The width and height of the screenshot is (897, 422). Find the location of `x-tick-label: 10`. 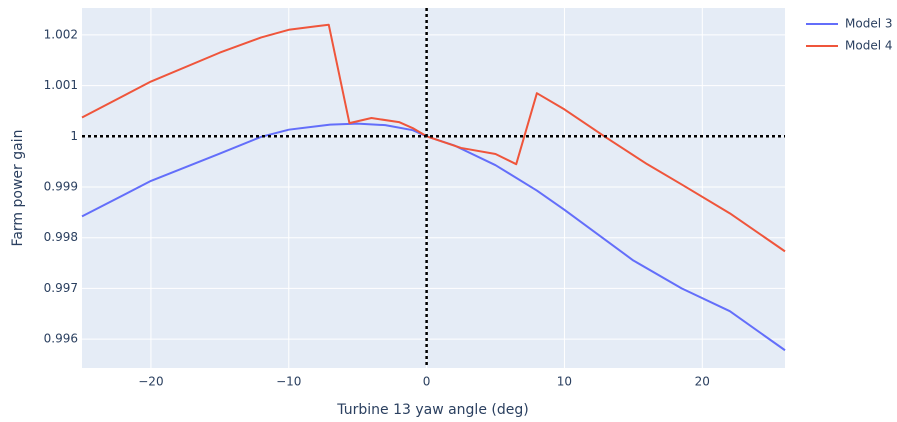

x-tick-label: 10 is located at coordinates (564, 382).